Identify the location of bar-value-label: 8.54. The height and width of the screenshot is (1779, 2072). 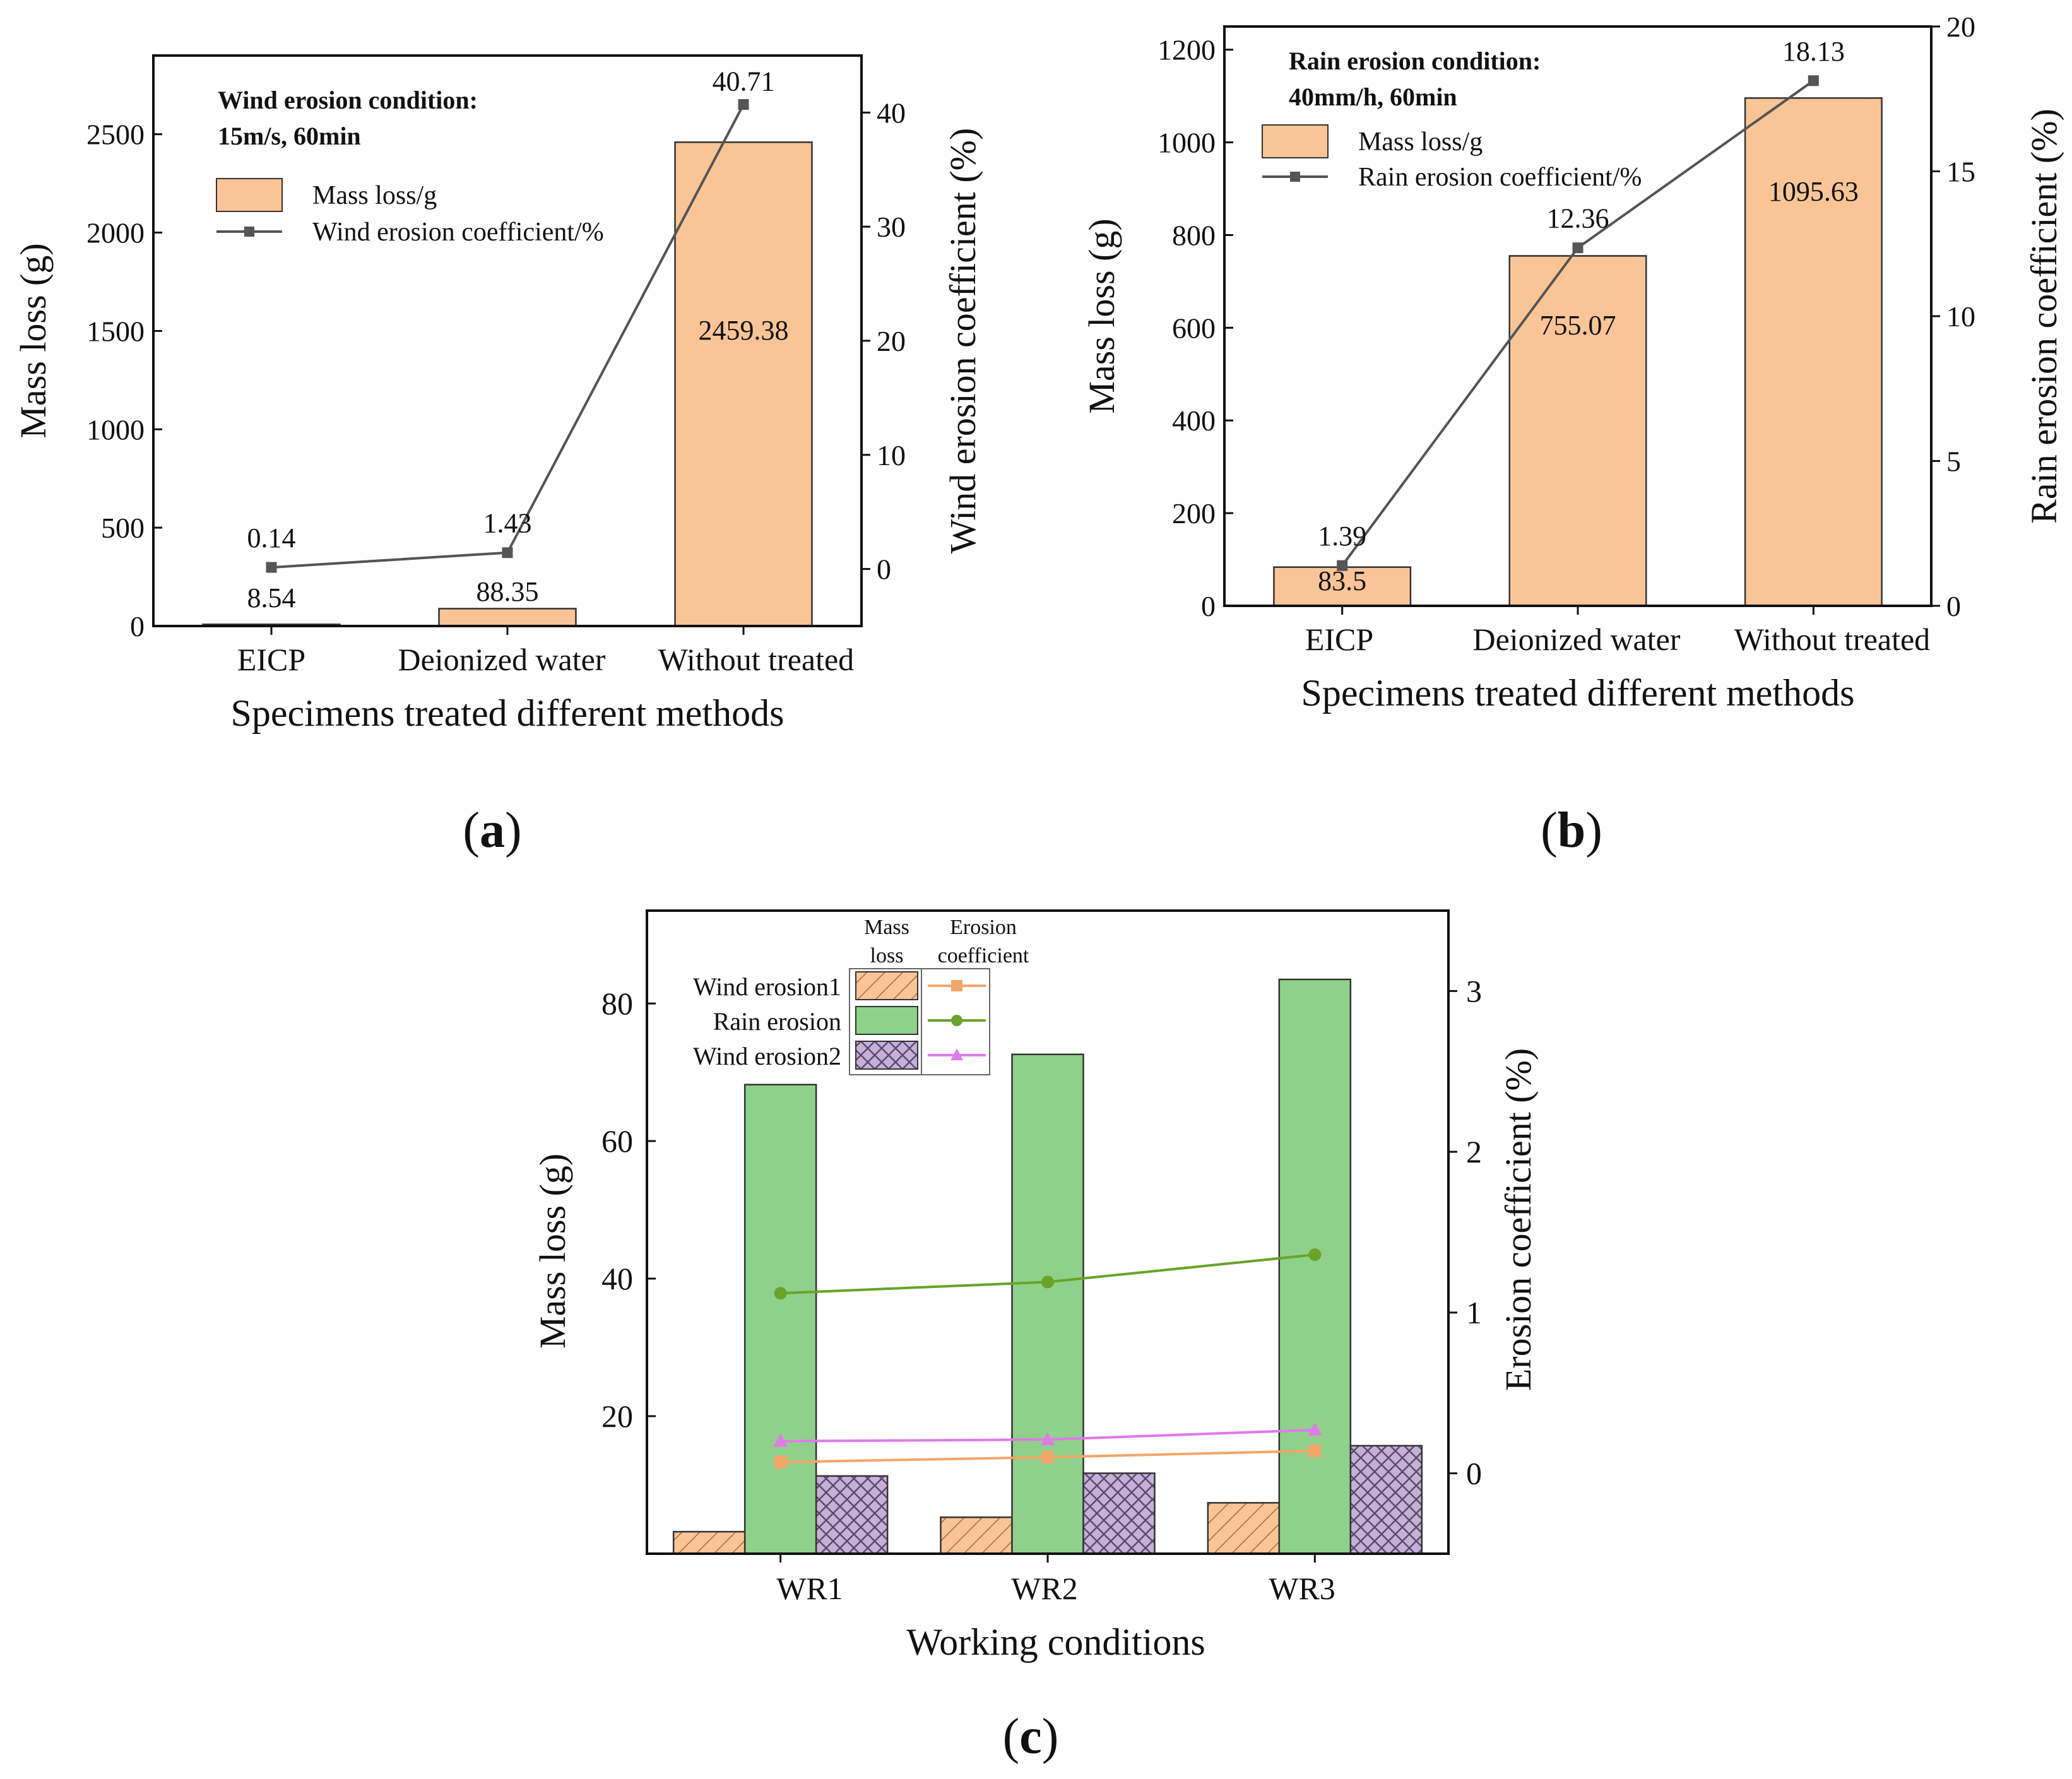
(271, 597).